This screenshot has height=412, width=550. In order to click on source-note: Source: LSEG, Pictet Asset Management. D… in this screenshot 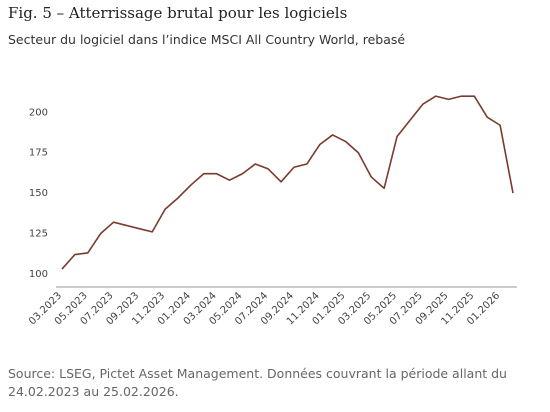, I will do `click(257, 382)`.